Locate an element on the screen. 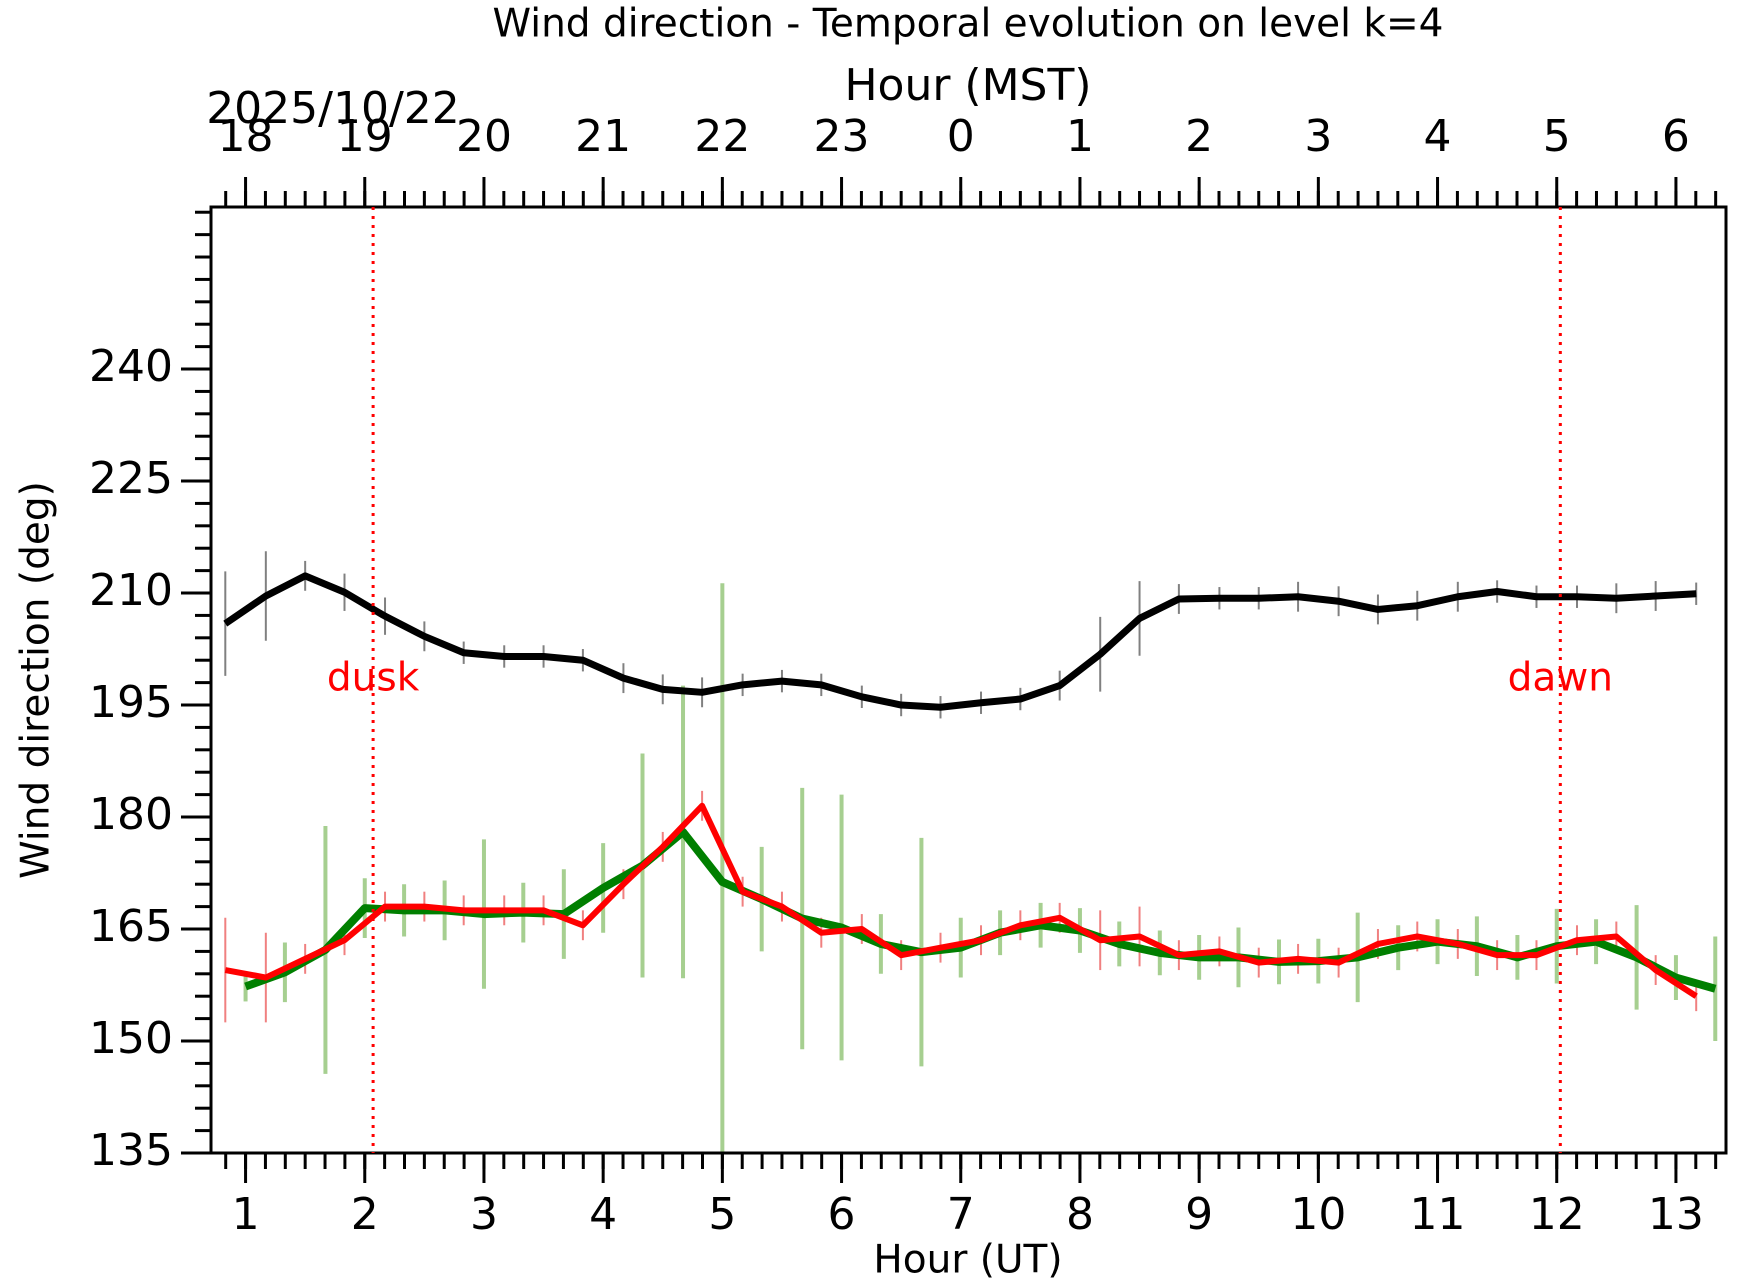  x-tick-label: 5 is located at coordinates (722, 1214).